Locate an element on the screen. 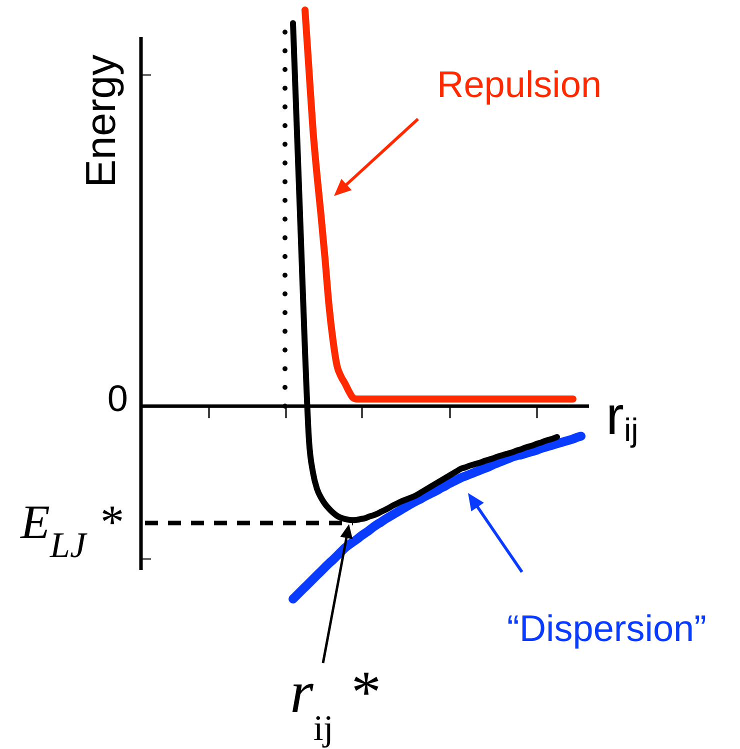 This screenshot has height=749, width=740. y-axis-title: Energy is located at coordinates (100, 121).